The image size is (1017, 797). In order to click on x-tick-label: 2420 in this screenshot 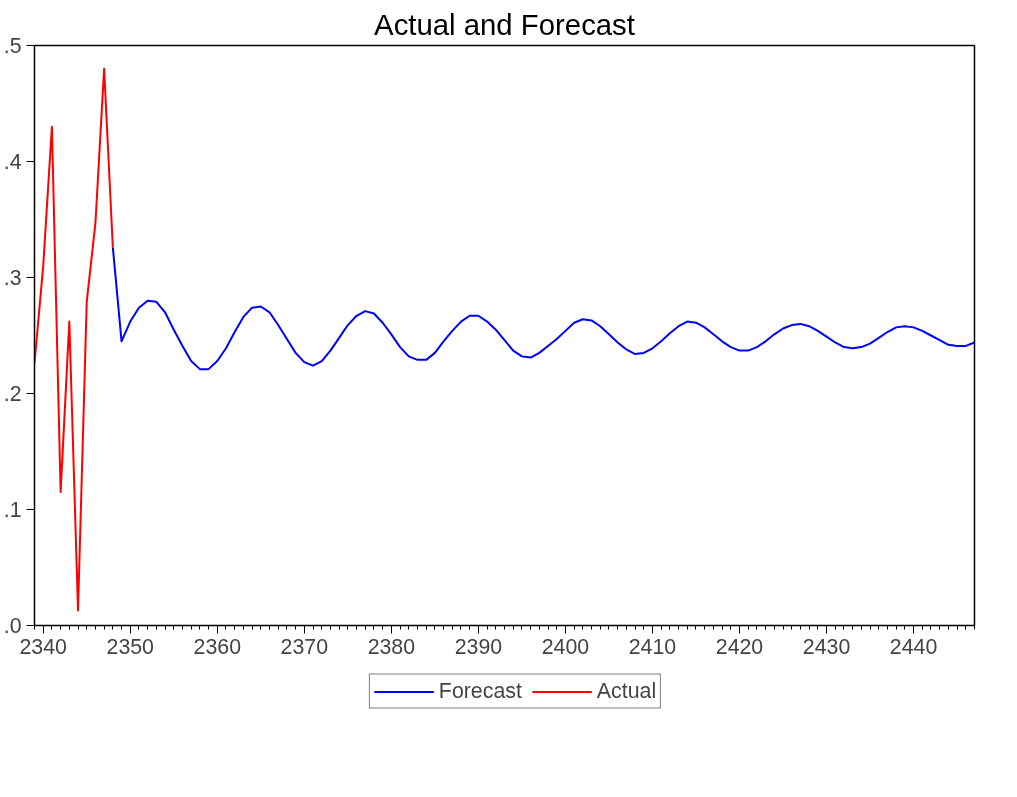, I will do `click(739, 646)`.